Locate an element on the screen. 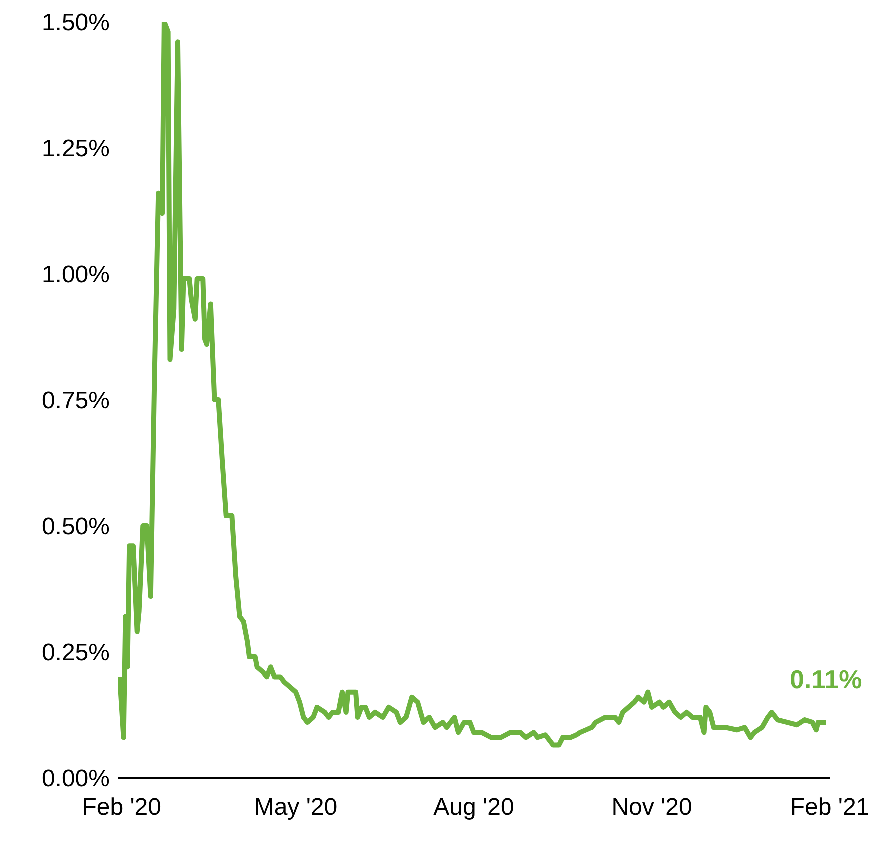 The image size is (888, 846). x-tick-label: May '20 is located at coordinates (296, 808).